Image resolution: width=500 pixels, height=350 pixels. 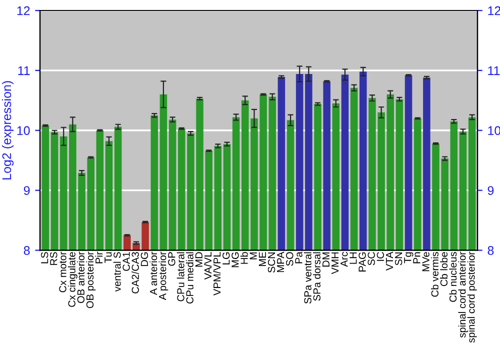 I want to click on x-tick-label: Cb nucleus, so click(x=453, y=277).